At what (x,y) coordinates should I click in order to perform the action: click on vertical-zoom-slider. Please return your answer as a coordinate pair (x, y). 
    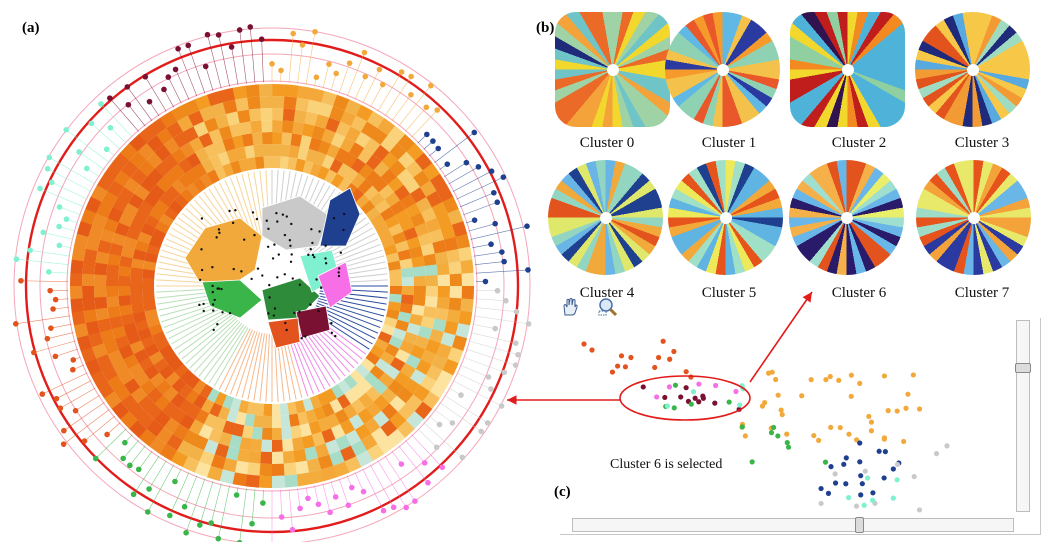
    Looking at the image, I should click on (1023, 416).